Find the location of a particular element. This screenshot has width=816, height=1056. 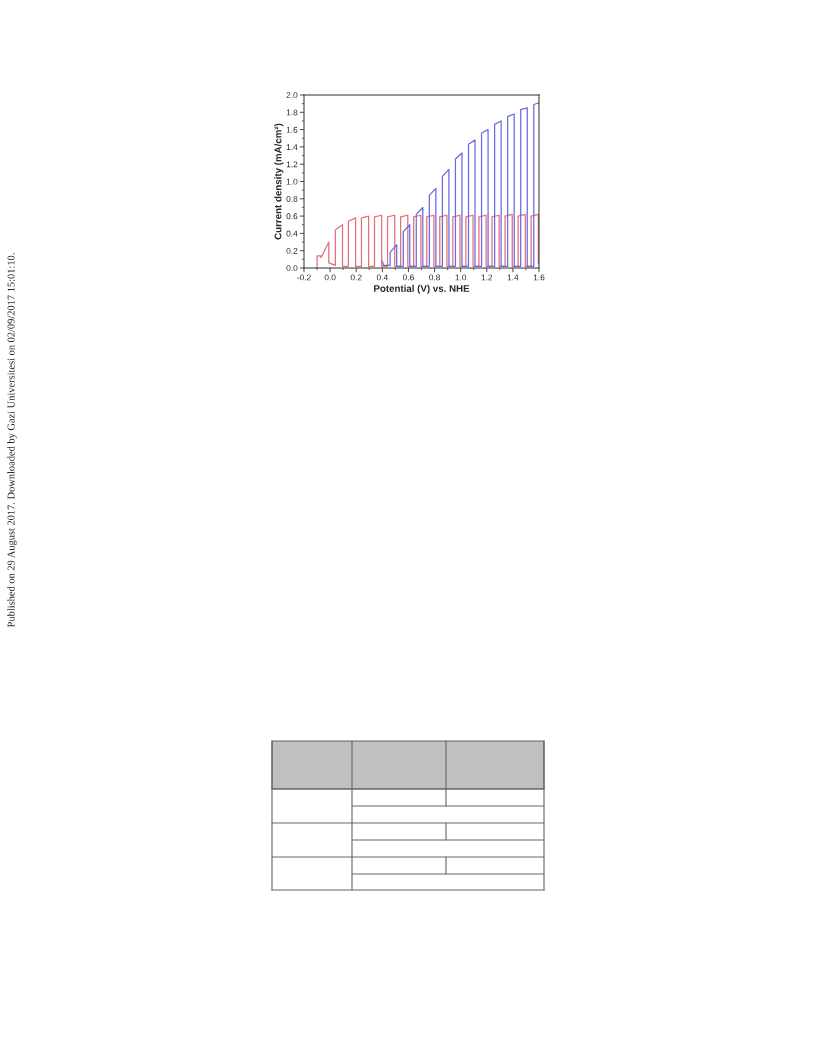

x-tick-label: 0.6 is located at coordinates (408, 277).